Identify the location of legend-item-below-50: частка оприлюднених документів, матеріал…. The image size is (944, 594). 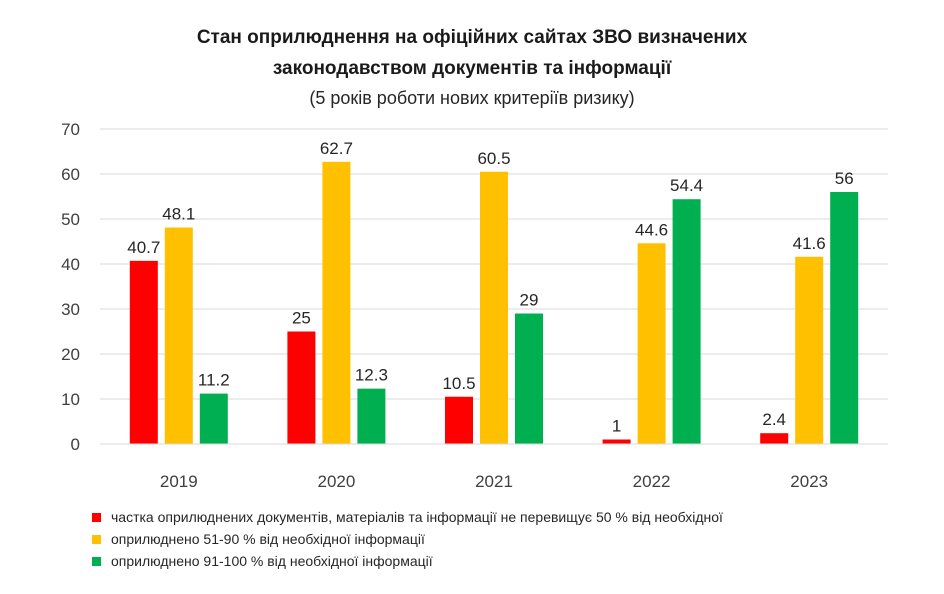
(407, 517).